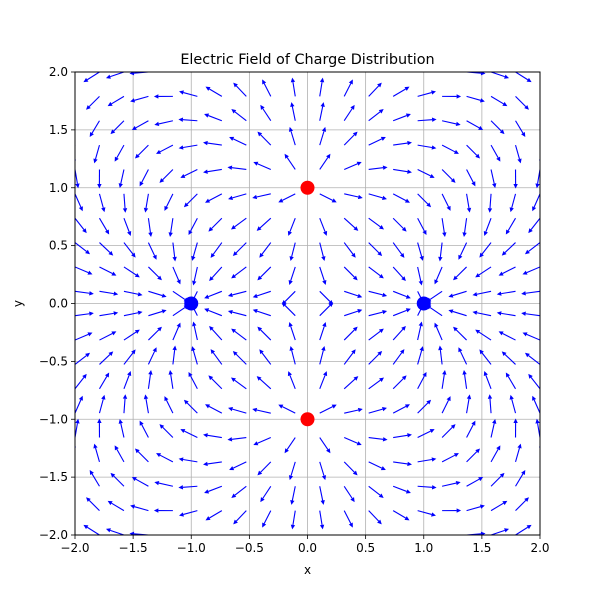  I want to click on y-tick-label-0: −2.0, so click(53, 535).